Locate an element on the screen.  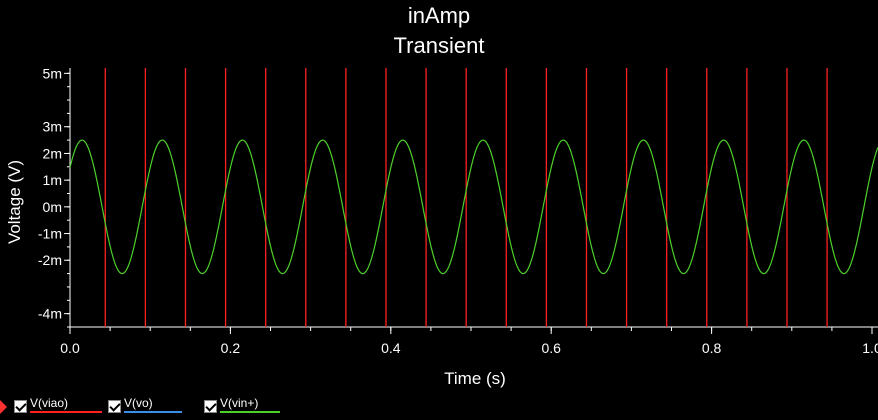
x-tick-label: 0.2 is located at coordinates (231, 348).